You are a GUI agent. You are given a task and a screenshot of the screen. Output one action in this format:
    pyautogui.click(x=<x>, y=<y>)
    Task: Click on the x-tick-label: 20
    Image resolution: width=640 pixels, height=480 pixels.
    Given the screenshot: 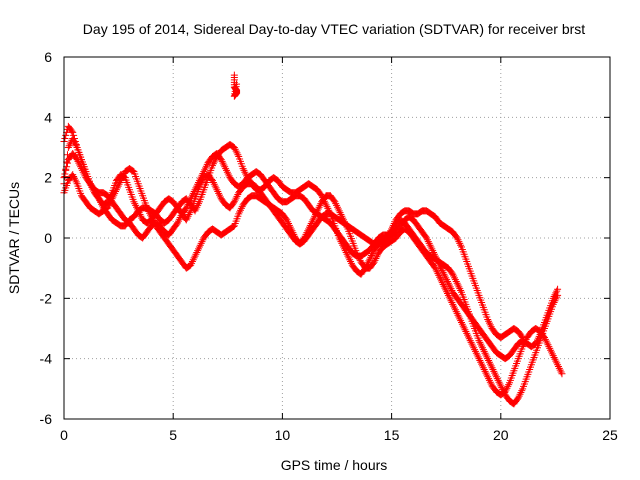 What is the action you would take?
    pyautogui.click(x=501, y=435)
    